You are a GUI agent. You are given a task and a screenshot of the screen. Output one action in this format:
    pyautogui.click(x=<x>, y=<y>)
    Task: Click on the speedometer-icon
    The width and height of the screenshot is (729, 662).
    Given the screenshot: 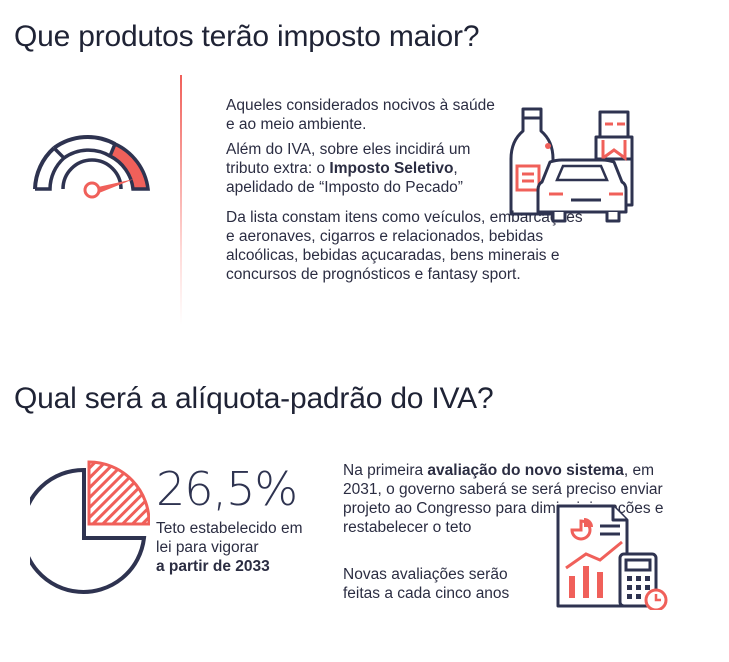 What is the action you would take?
    pyautogui.click(x=91, y=167)
    